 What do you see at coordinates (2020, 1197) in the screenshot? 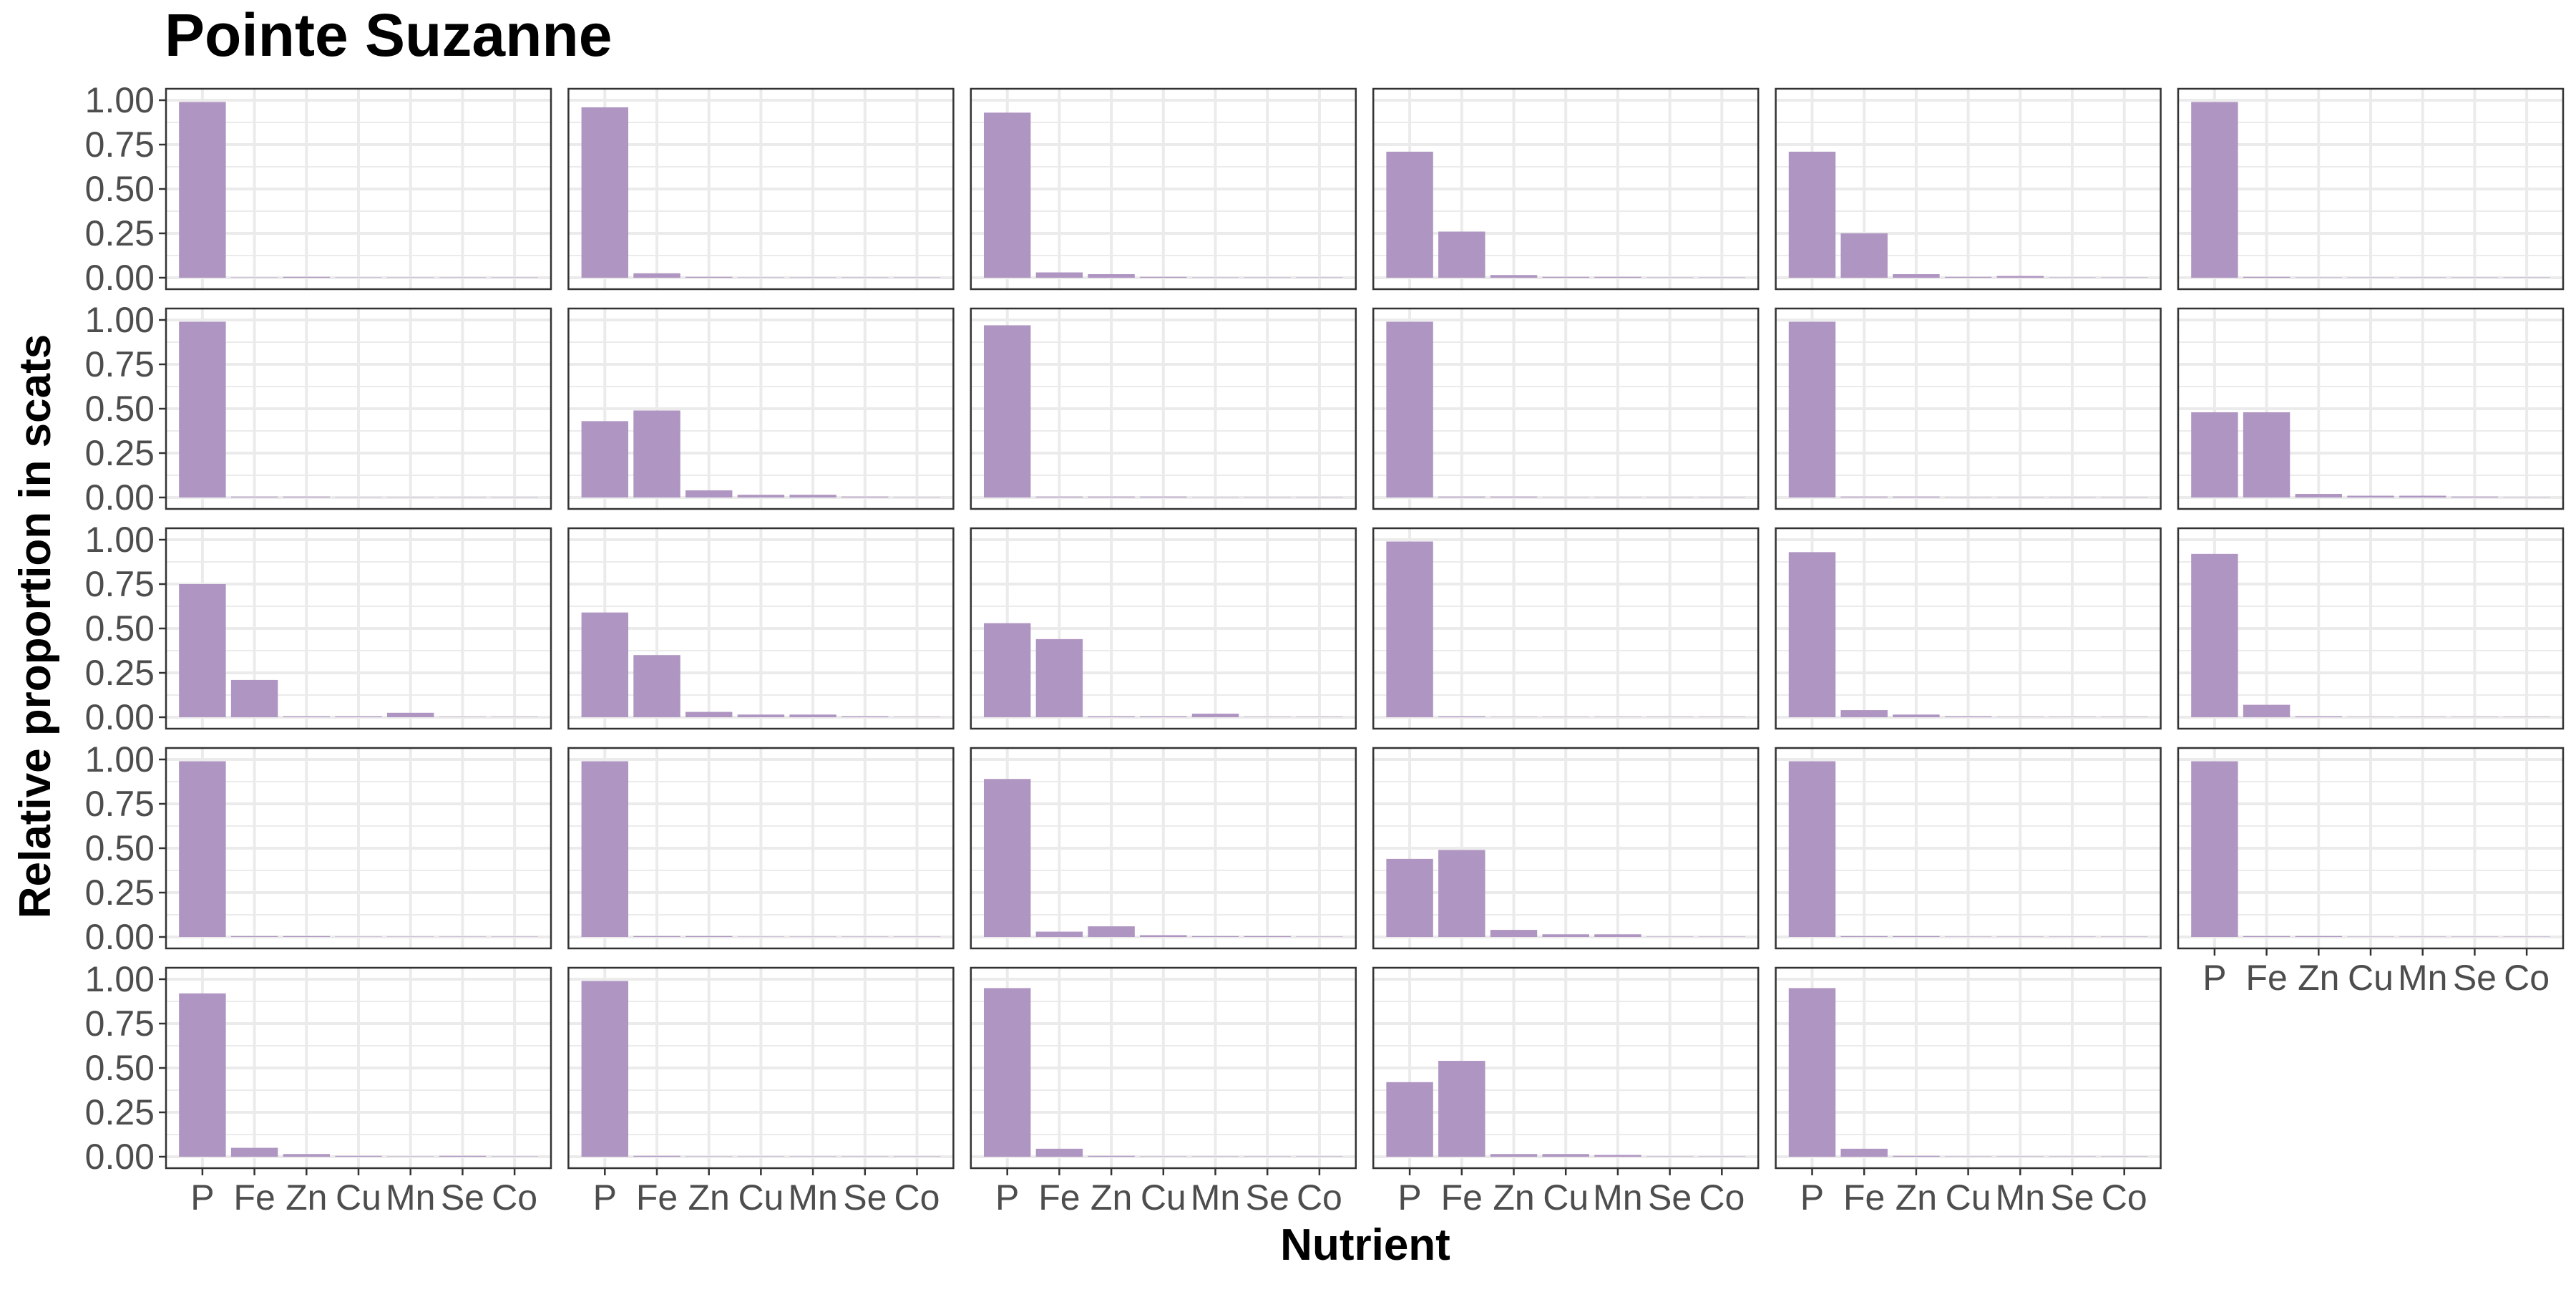
I see `x-tick-label: Mn` at bounding box center [2020, 1197].